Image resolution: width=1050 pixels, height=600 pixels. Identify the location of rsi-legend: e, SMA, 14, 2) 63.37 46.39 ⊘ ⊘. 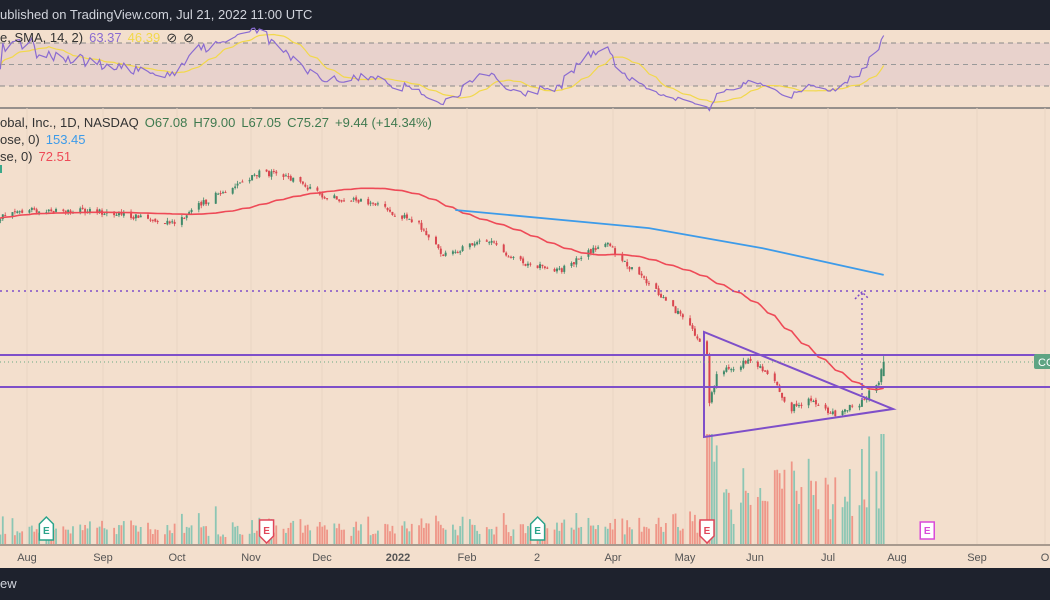
(100, 38).